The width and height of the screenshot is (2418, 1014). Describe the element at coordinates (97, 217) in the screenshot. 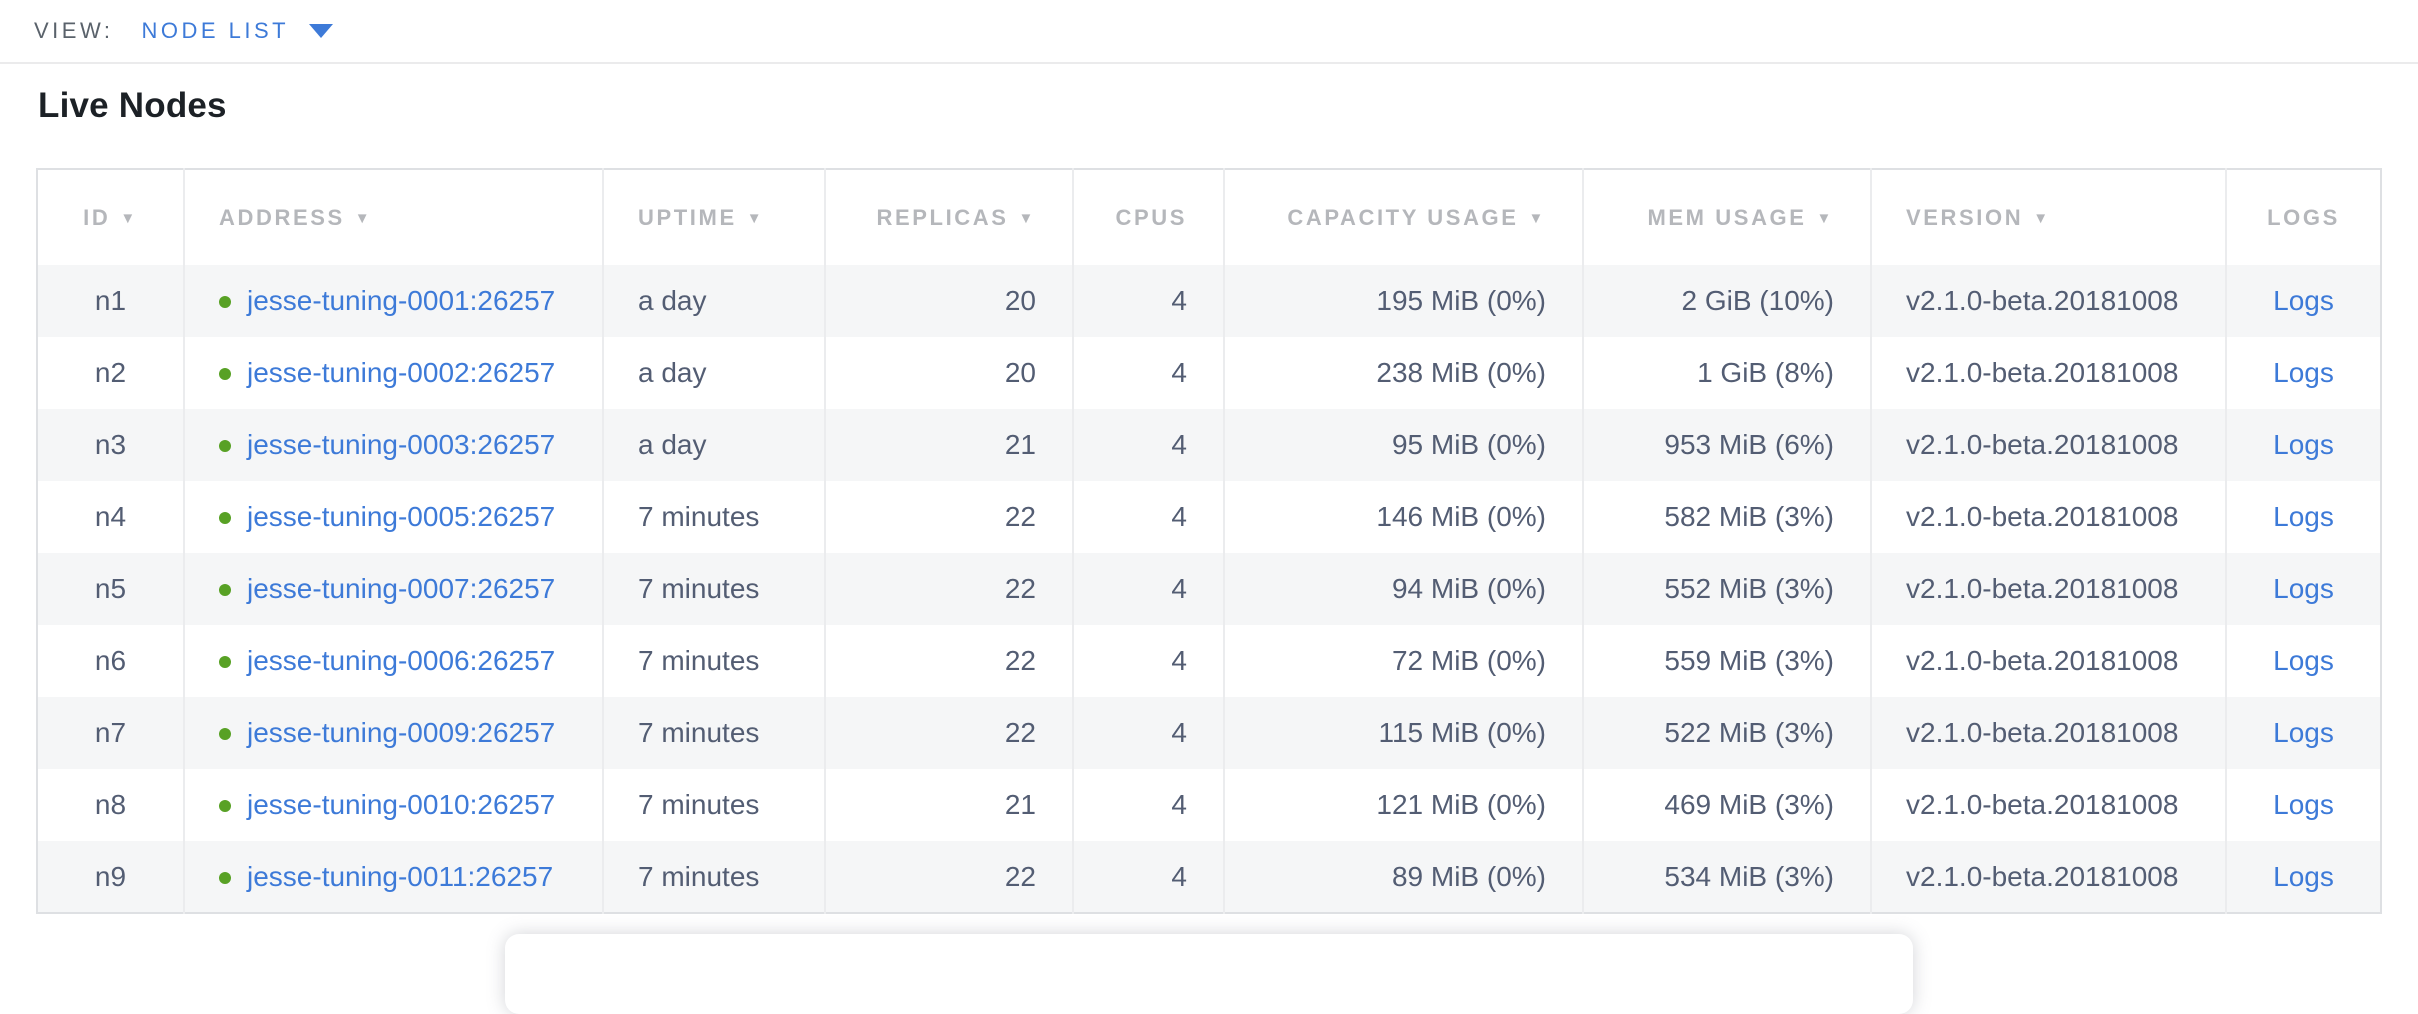

I see `column-header-label: ID` at that location.